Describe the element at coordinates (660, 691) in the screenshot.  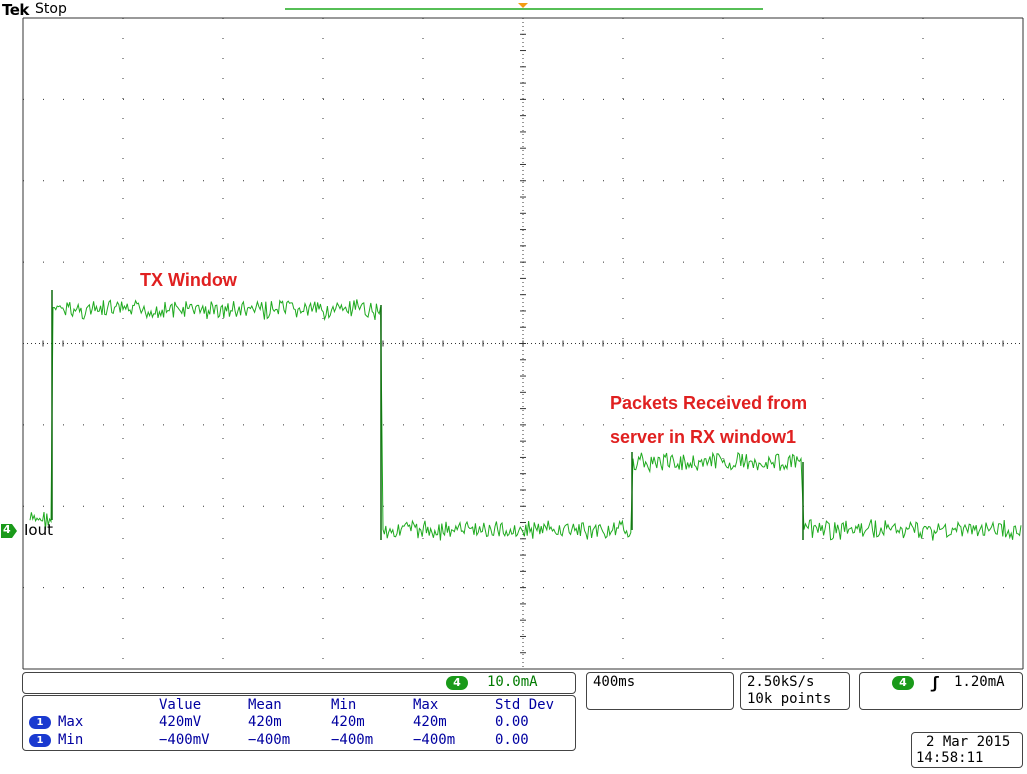
I see `timebase-readout: 400ms` at that location.